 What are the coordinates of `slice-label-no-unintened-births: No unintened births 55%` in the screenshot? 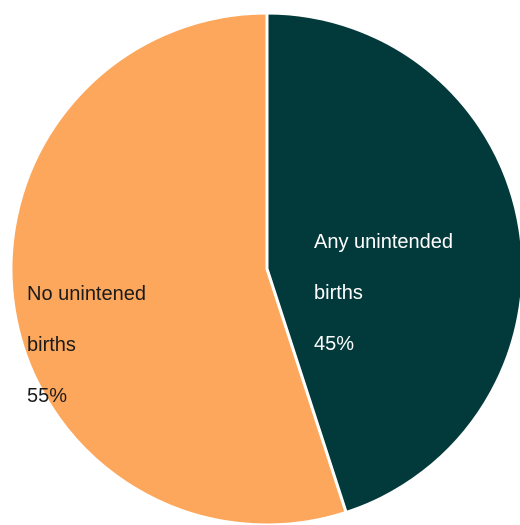 It's located at (86, 333).